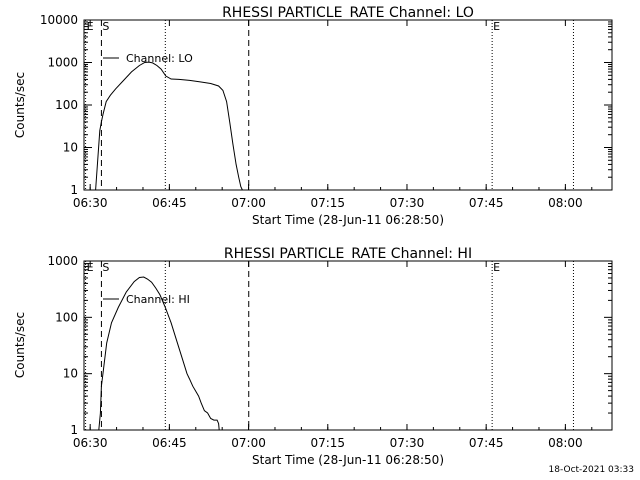 The width and height of the screenshot is (640, 480). I want to click on panel1-series-line, so click(169, 126).